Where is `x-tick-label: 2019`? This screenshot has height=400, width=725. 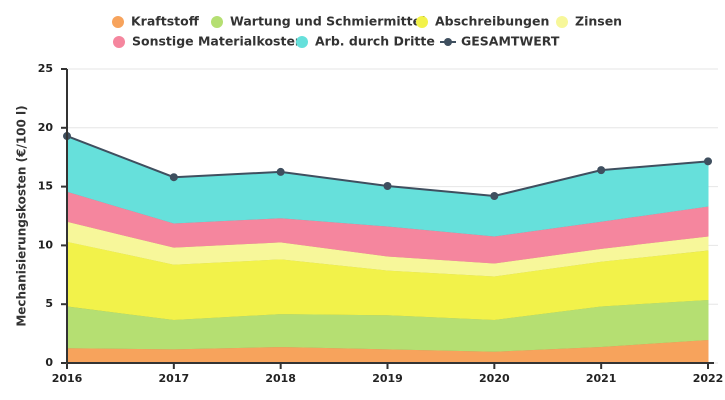
x-tick-label: 2019 is located at coordinates (387, 378).